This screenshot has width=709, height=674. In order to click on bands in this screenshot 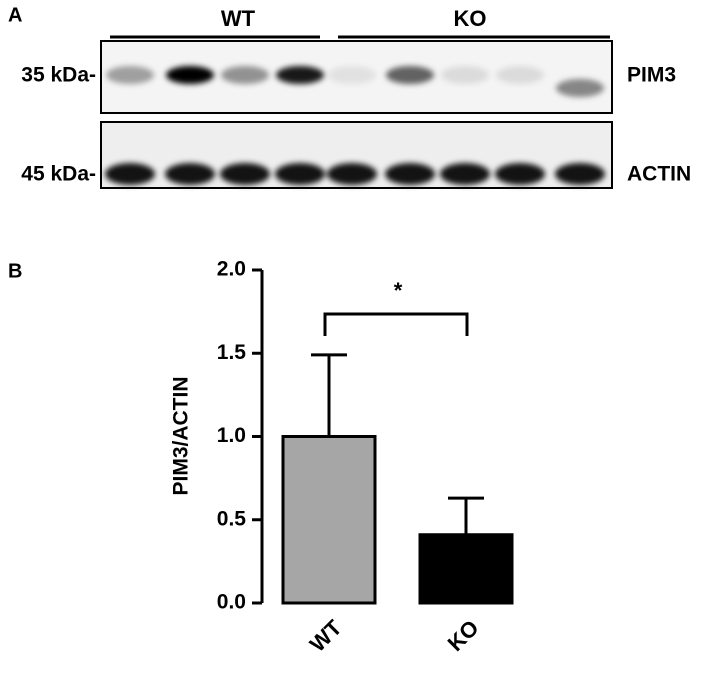, I will do `click(355, 125)`.